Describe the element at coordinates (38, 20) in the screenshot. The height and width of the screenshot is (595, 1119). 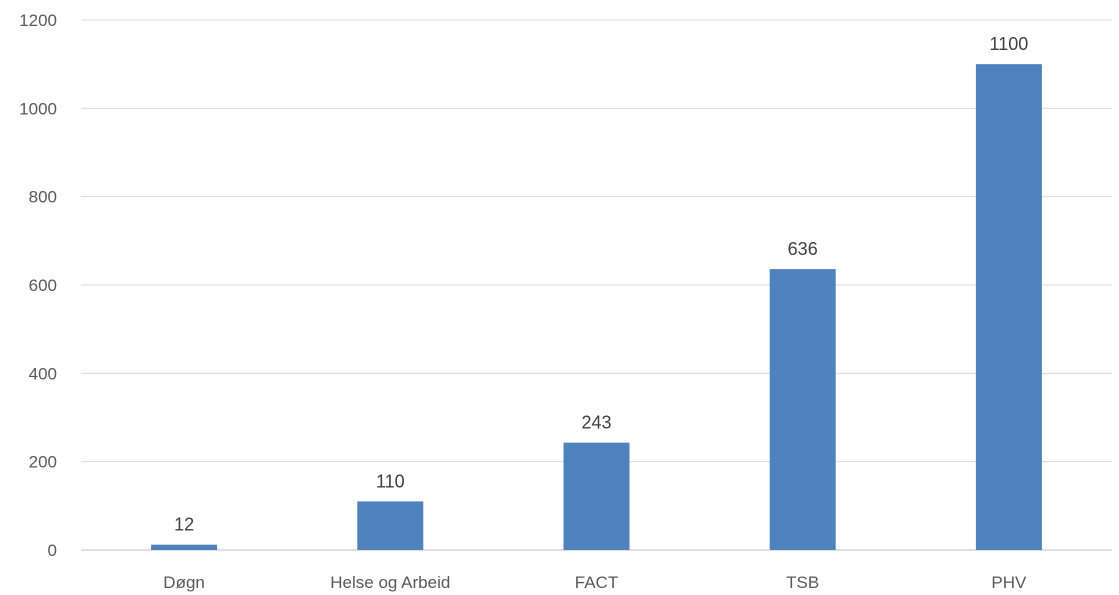
I see `y-tick-label: 1200` at that location.